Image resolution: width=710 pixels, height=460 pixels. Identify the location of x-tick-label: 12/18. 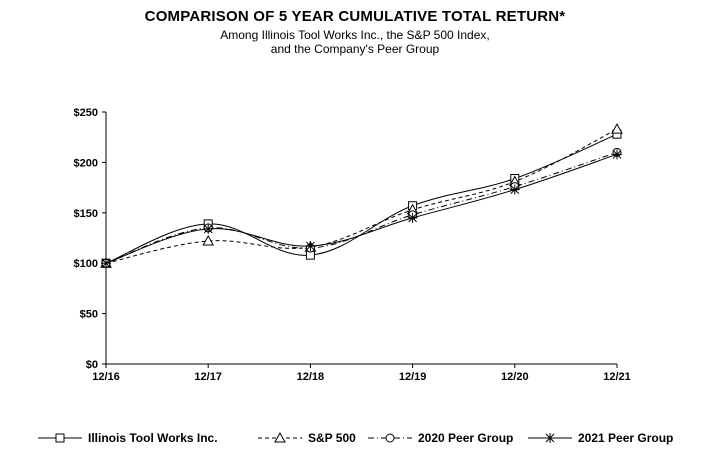
(311, 377).